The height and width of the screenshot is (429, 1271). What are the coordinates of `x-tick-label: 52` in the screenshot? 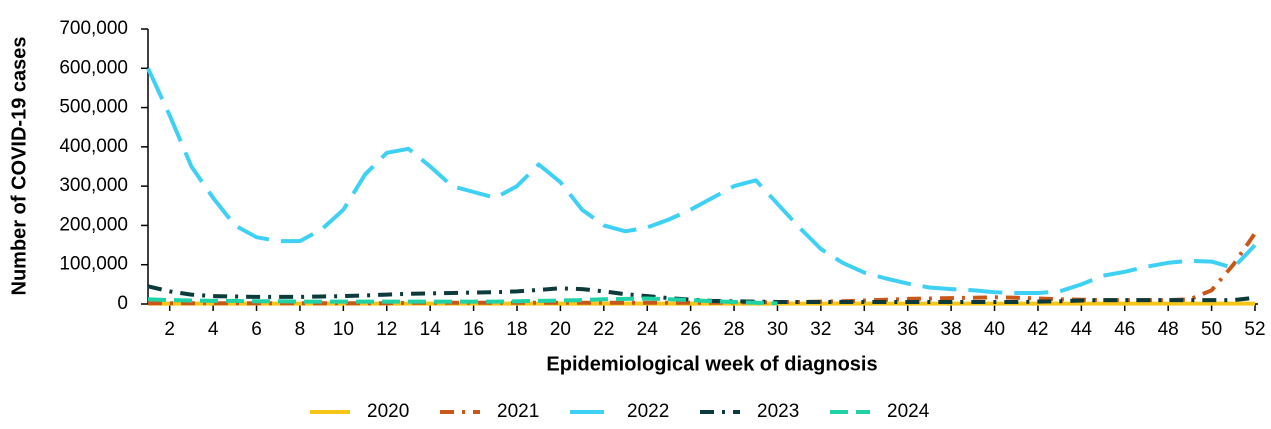 It's located at (1254, 329).